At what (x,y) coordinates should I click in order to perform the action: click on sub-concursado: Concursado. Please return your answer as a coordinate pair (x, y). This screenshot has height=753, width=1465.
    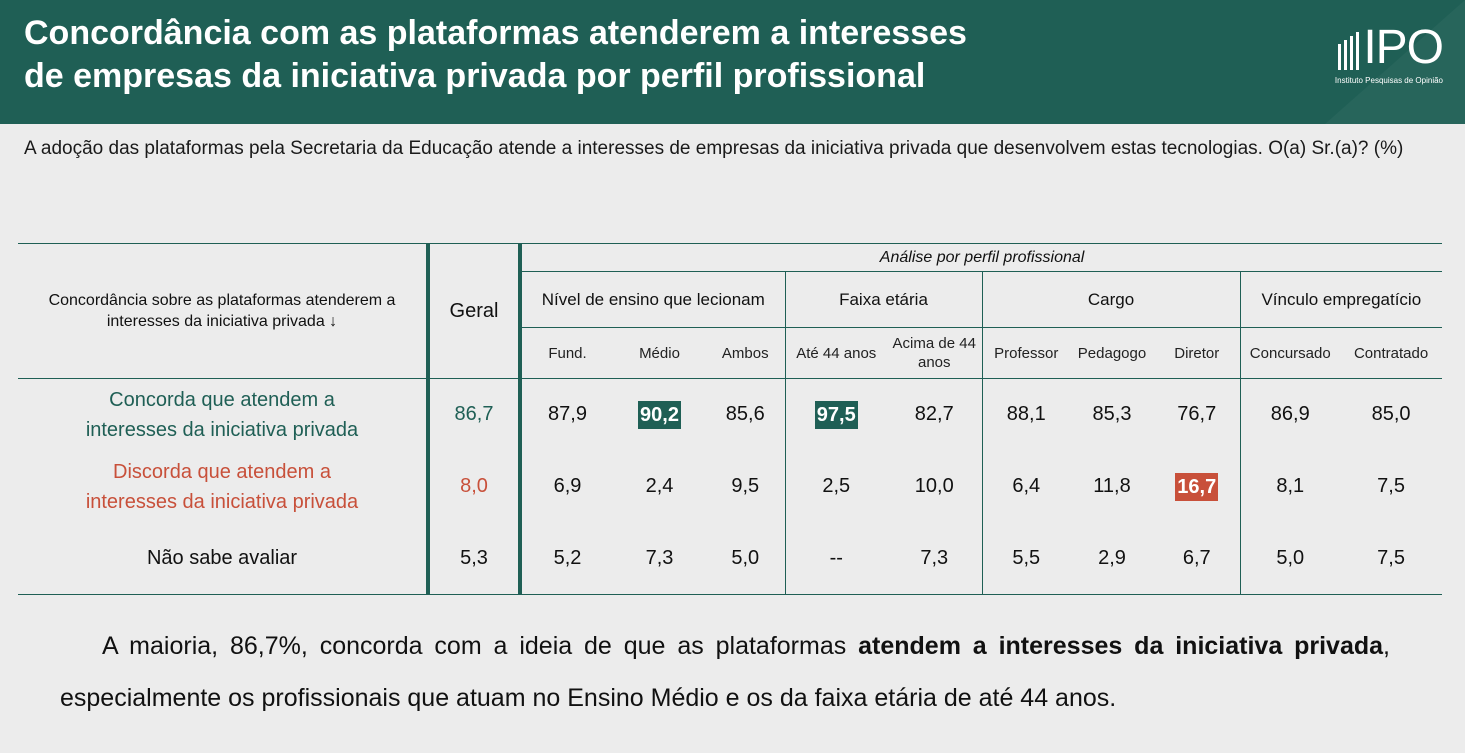
    Looking at the image, I should click on (1289, 353).